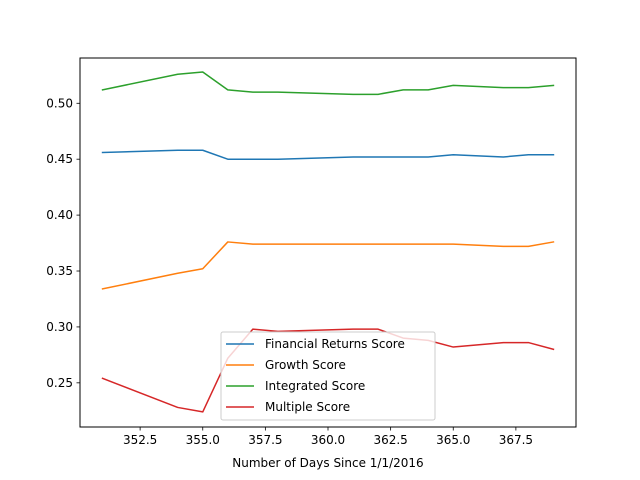  What do you see at coordinates (63, 243) in the screenshot?
I see `y-axis: 0.25 0.30 0.35 0.40 0.45 0.50` at bounding box center [63, 243].